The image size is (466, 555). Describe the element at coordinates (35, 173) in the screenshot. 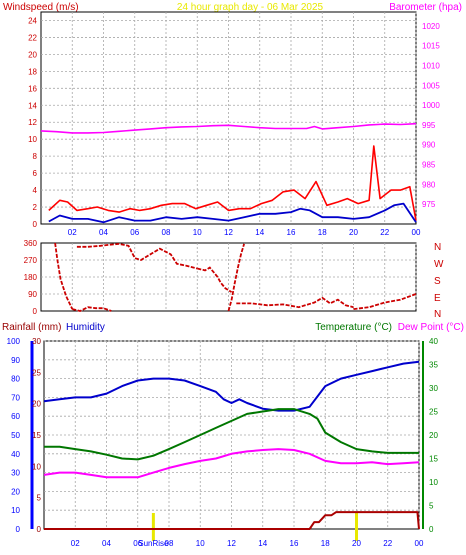

I see `windspeed-tick-label: 6` at that location.